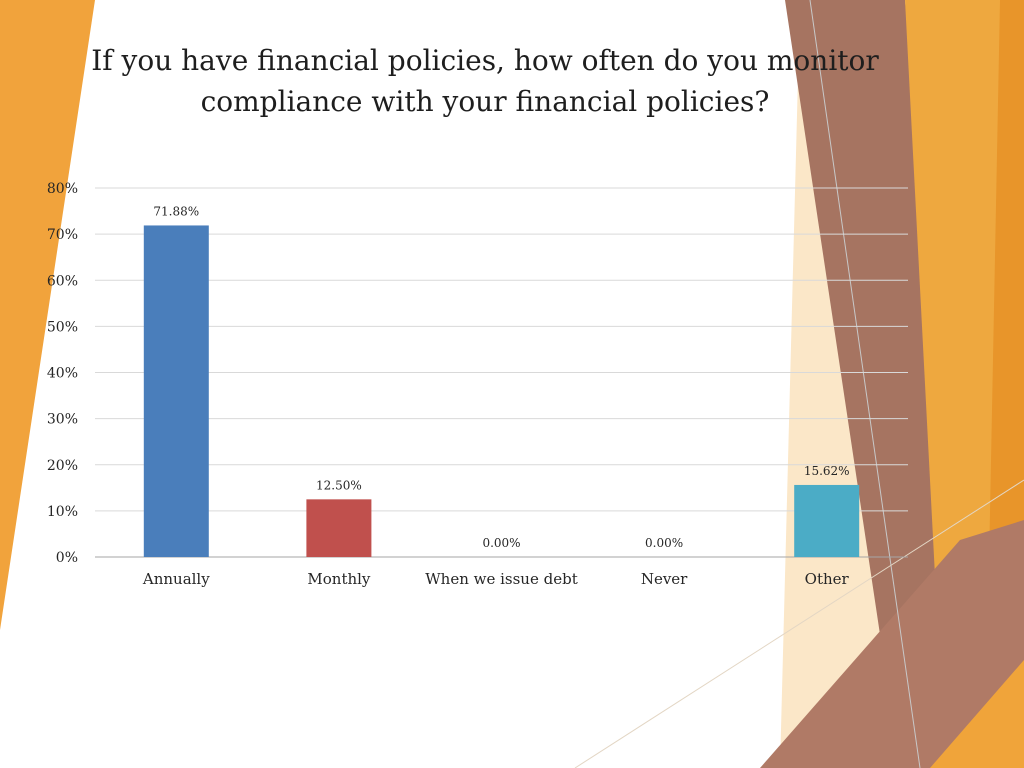 This screenshot has width=1024, height=768. What do you see at coordinates (62, 327) in the screenshot?
I see `y-tick-label: 50%` at bounding box center [62, 327].